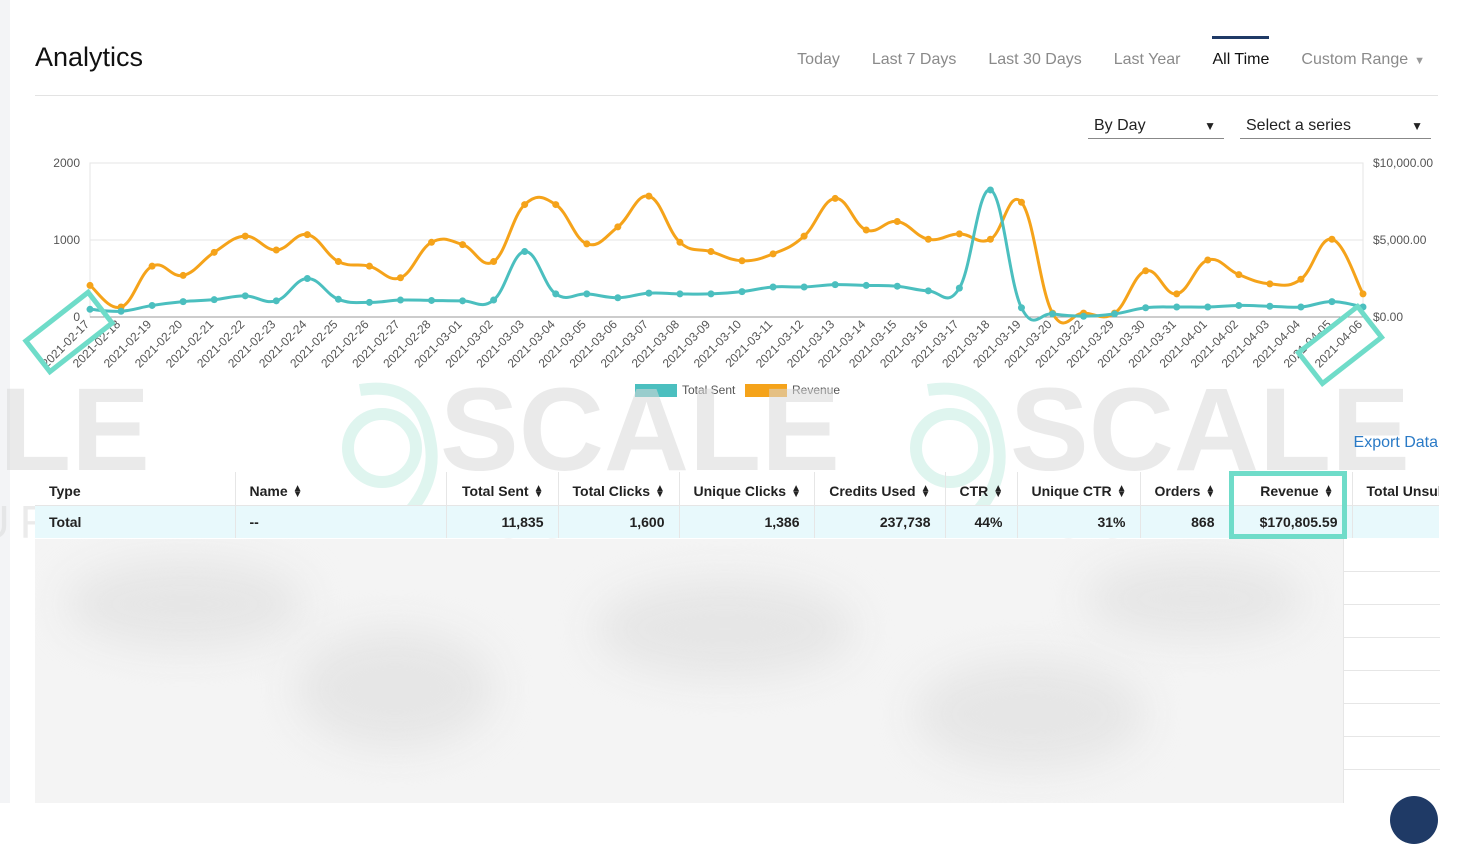  Describe the element at coordinates (880, 521) in the screenshot. I see `cell-credits-used: 237,738` at that location.